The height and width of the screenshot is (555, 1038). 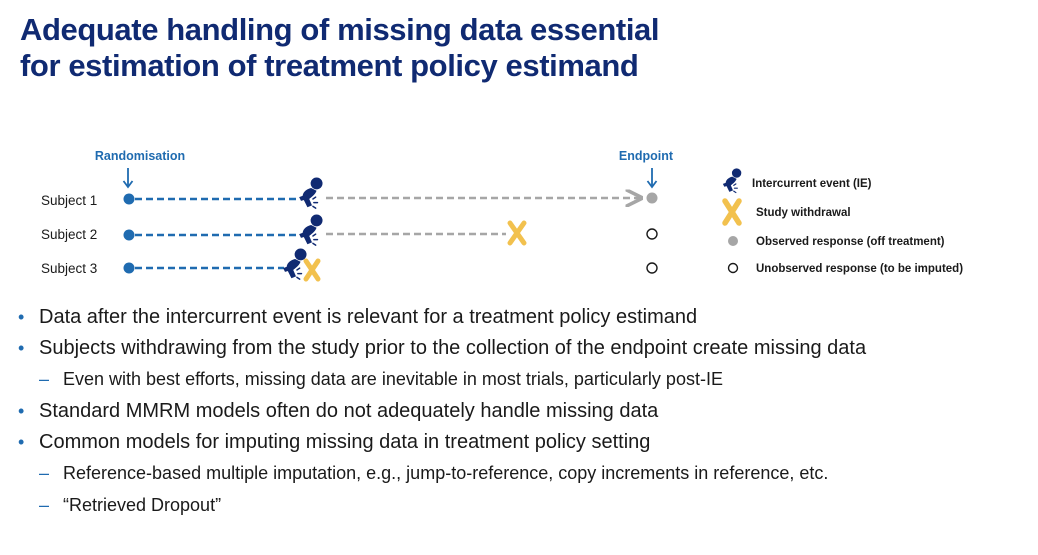 I want to click on sub-bullet-text: “Retrieved Dropout”, so click(x=142, y=505).